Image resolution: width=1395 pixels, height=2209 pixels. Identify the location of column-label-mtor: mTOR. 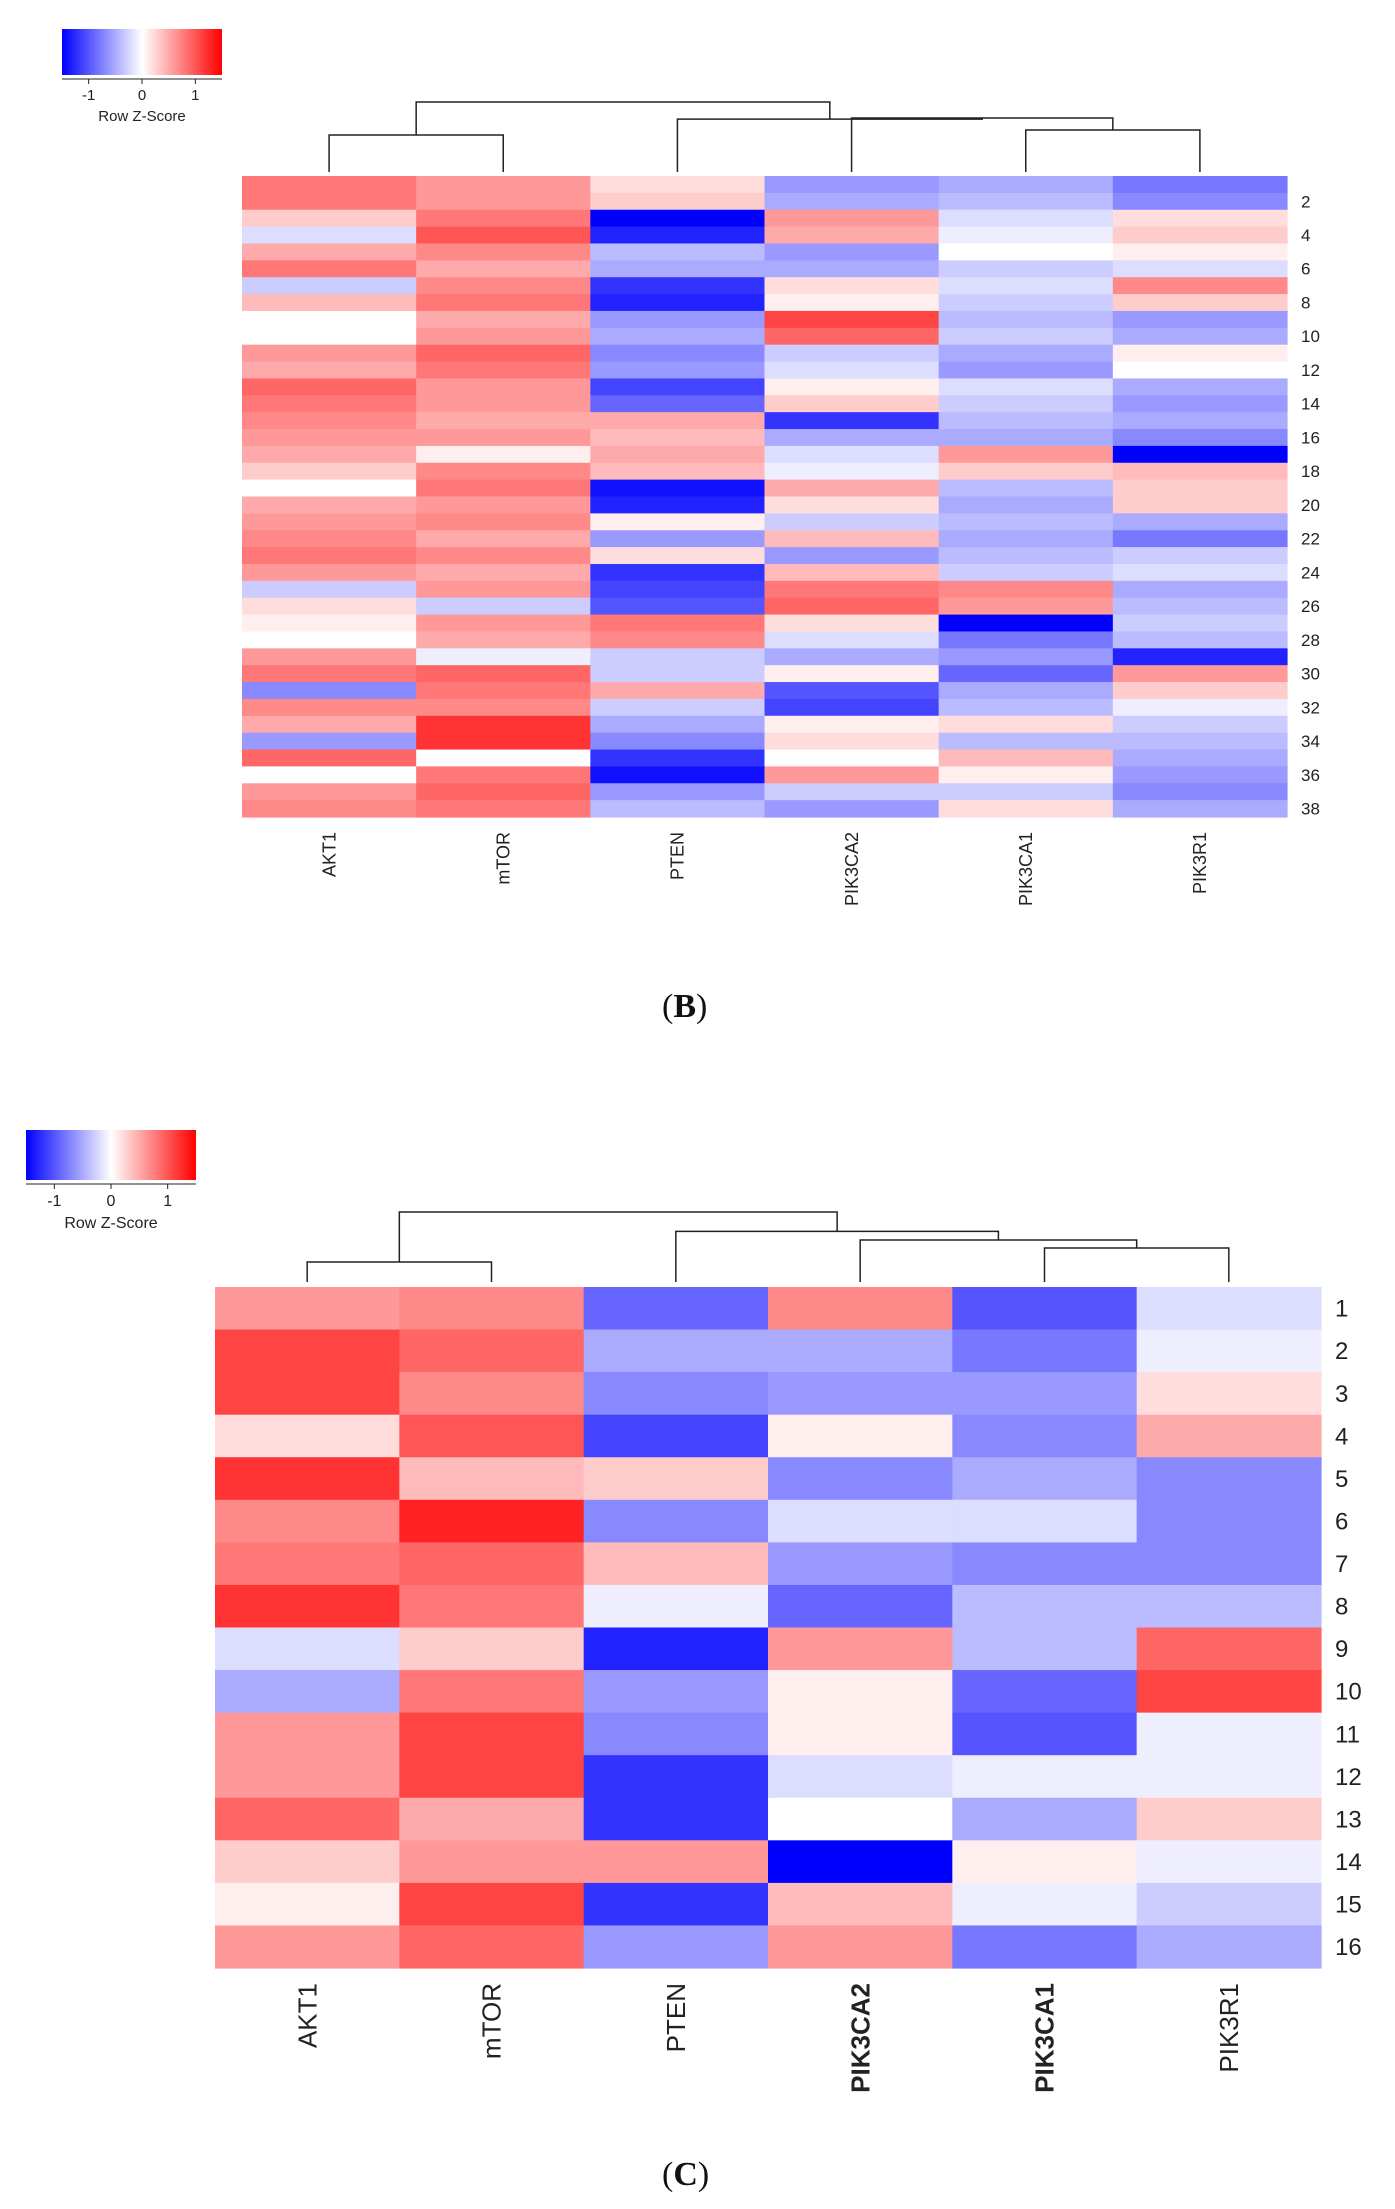
(492, 2021).